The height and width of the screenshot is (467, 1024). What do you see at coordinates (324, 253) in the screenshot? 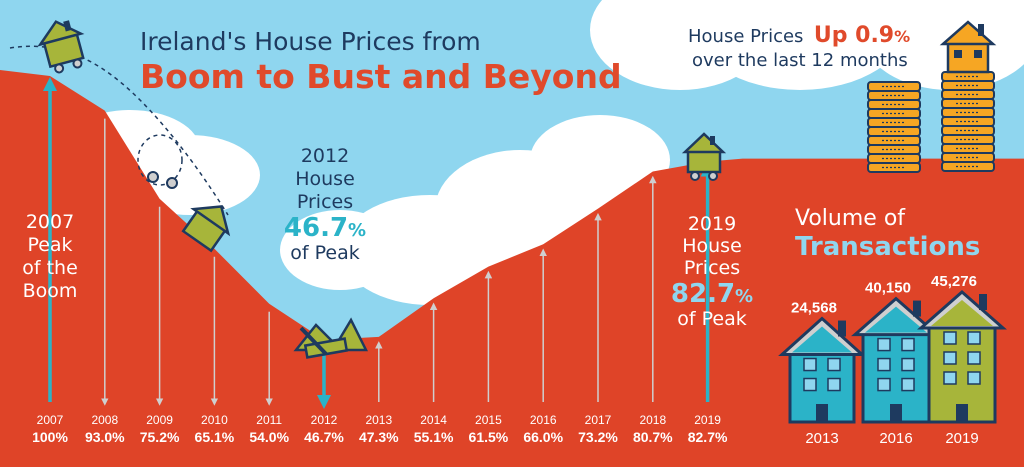
I see `ann-2012-line-5: of Peak` at bounding box center [324, 253].